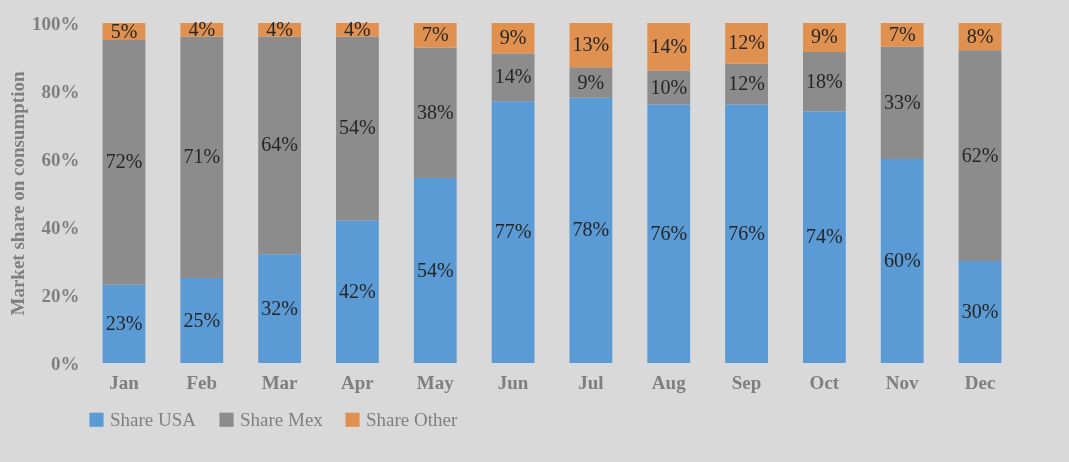 This screenshot has width=1069, height=462. I want to click on data-label: 18%, so click(824, 80).